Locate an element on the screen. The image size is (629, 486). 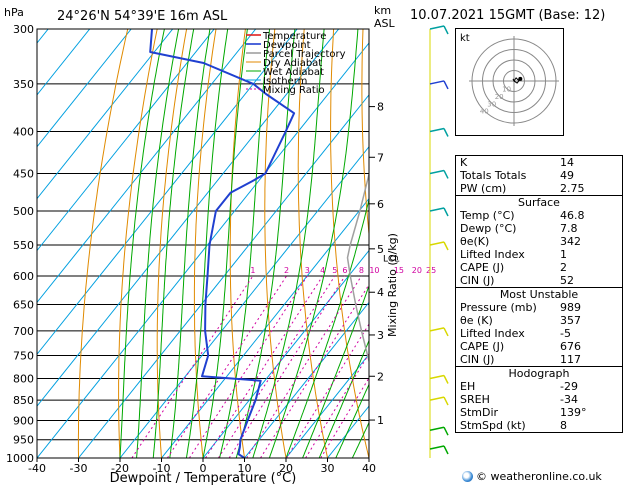
copyright-text: © weatheronline.co.uk is located at coordinates (539, 476).